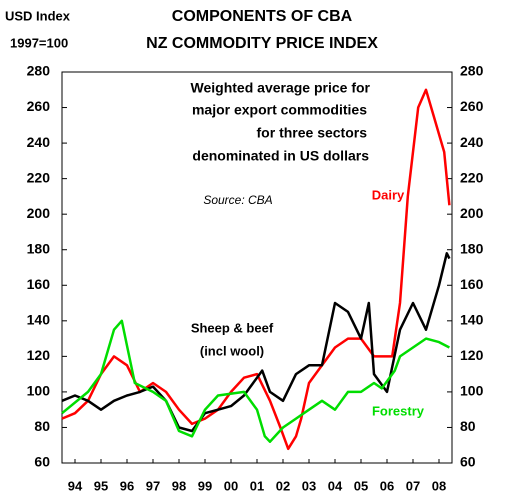  Describe the element at coordinates (472, 142) in the screenshot. I see `y2-tick-label: 240` at that location.